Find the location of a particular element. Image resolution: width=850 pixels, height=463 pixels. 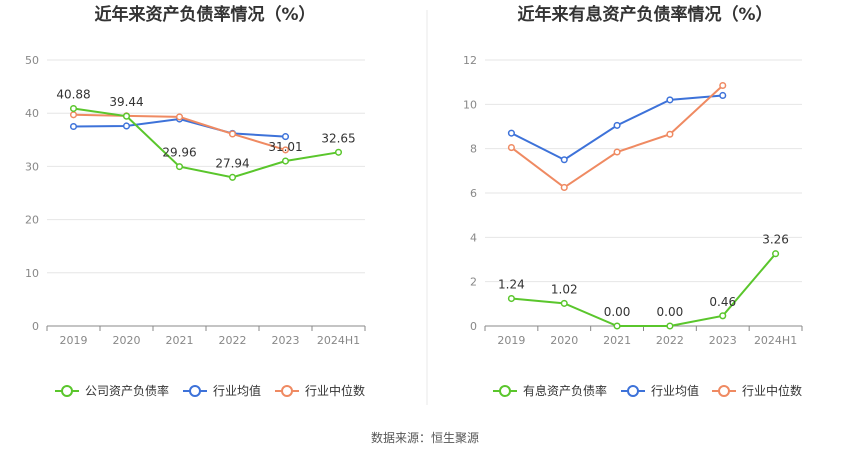

data-label: 32.65 is located at coordinates (338, 138).